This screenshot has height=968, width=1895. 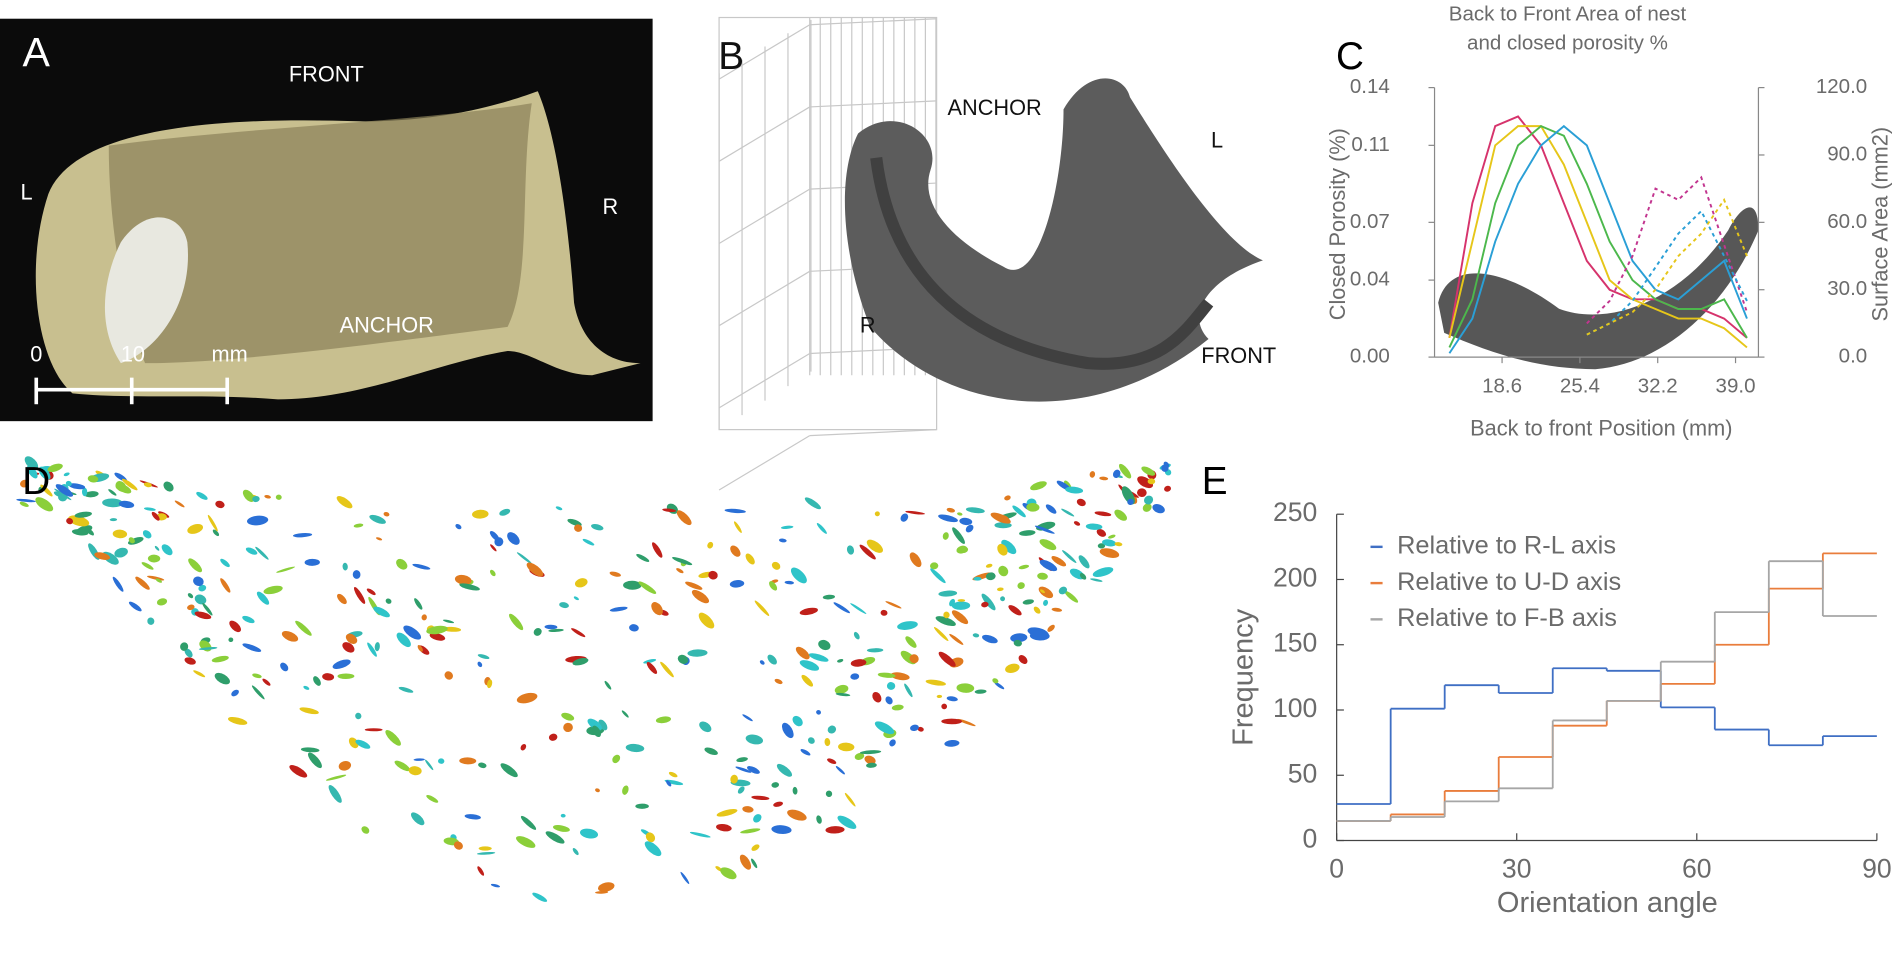 What do you see at coordinates (132, 391) in the screenshot?
I see `scale-bar` at bounding box center [132, 391].